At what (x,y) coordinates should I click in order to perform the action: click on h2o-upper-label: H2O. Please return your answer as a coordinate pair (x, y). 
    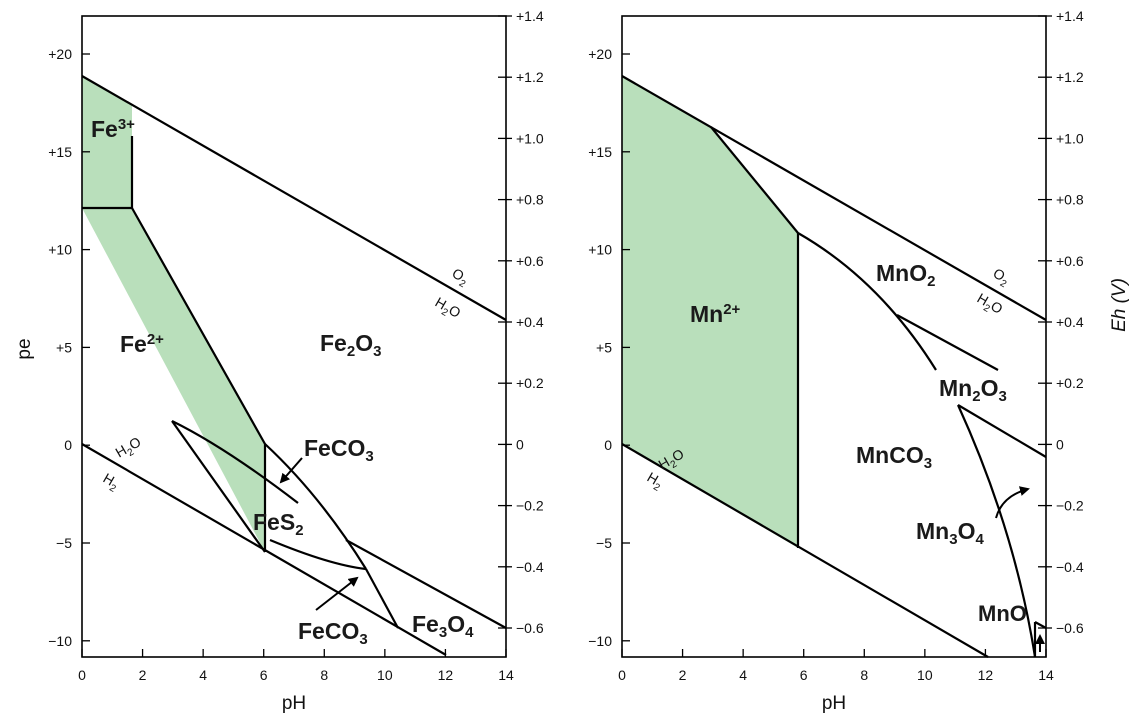
    Looking at the image, I should click on (447, 309).